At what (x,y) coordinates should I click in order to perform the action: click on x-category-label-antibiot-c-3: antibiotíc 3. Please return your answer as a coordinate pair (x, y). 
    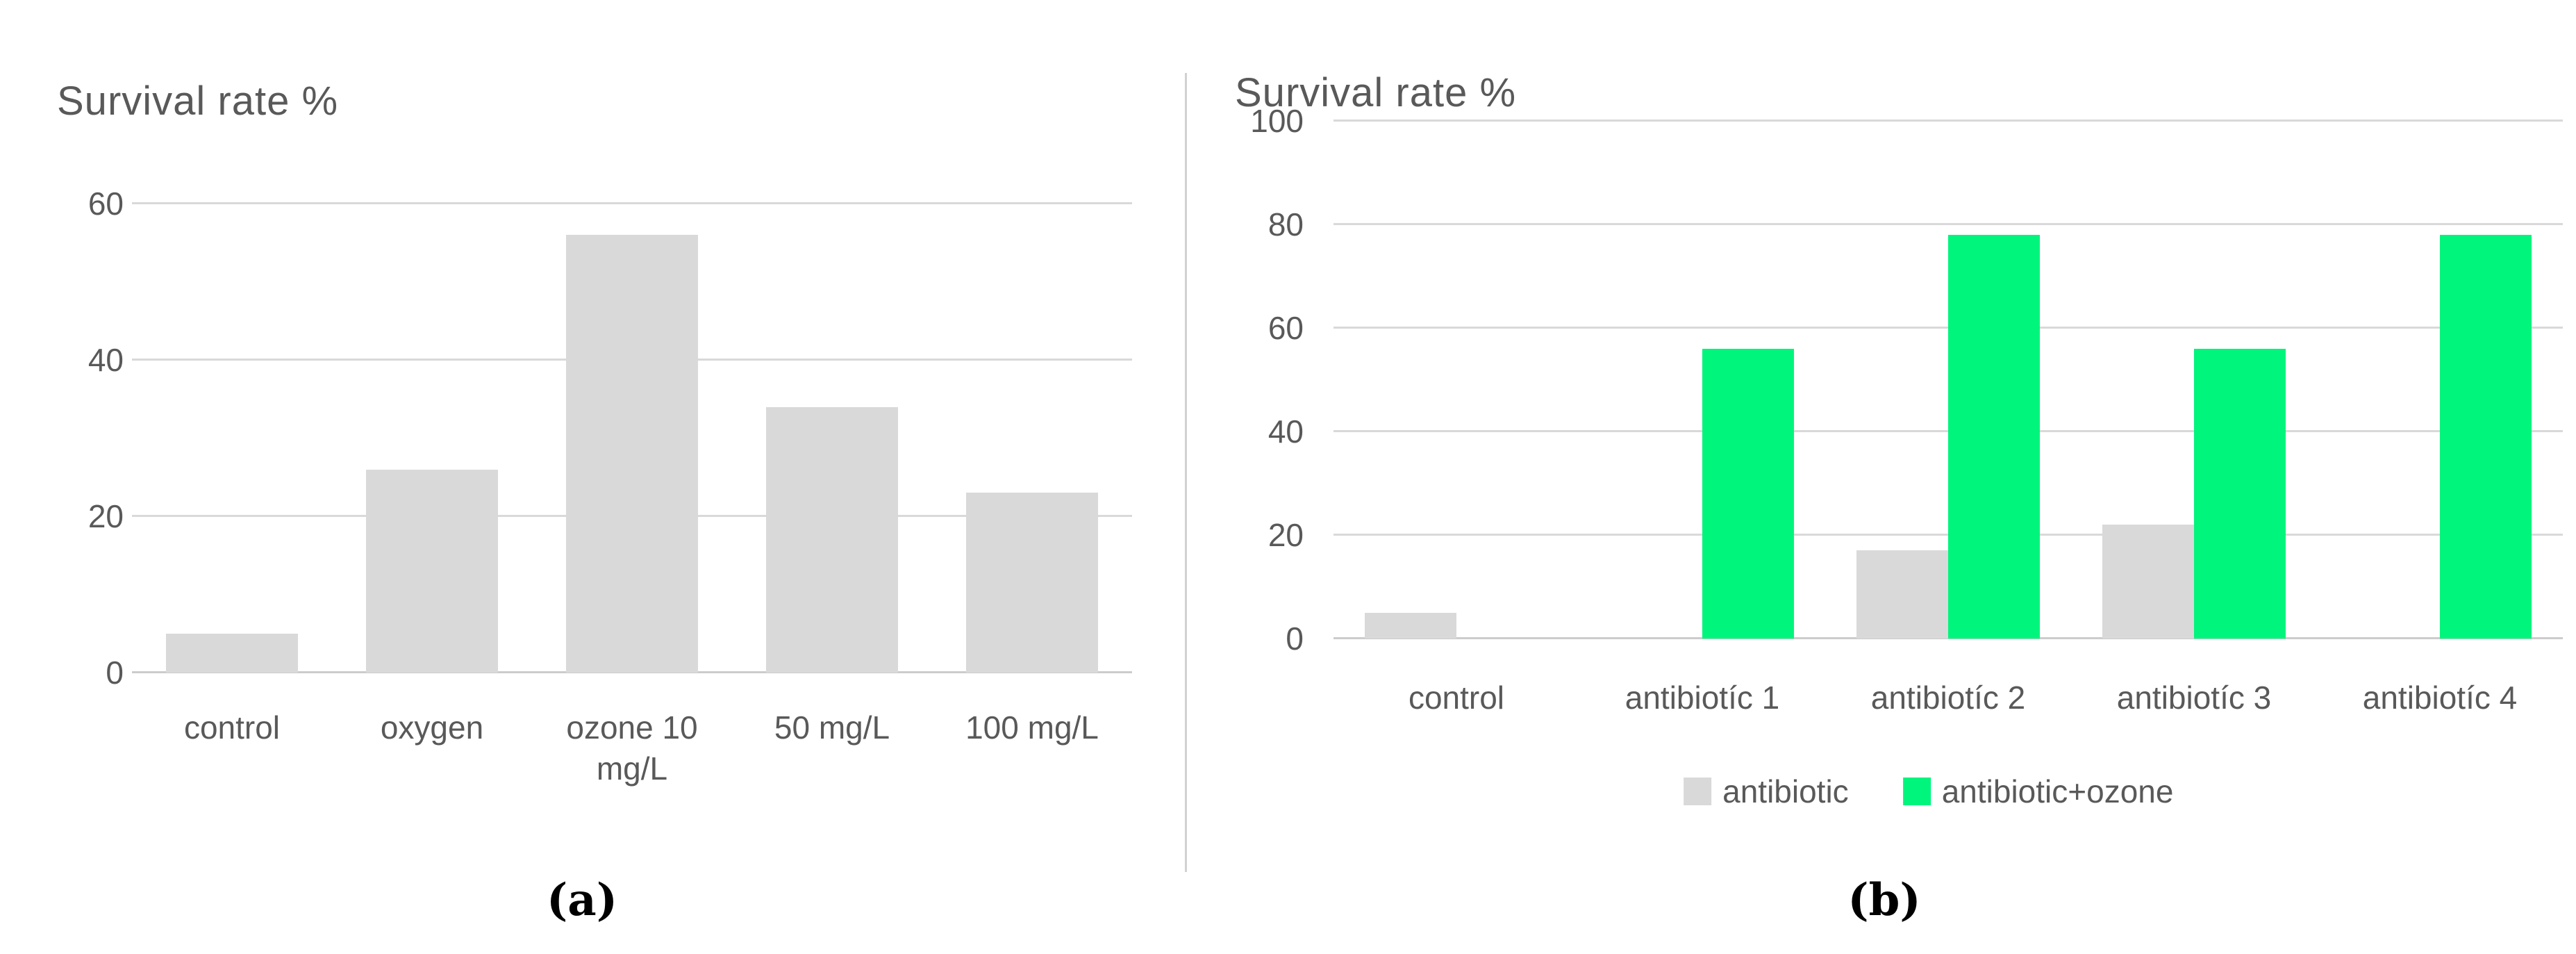
    Looking at the image, I should click on (2194, 698).